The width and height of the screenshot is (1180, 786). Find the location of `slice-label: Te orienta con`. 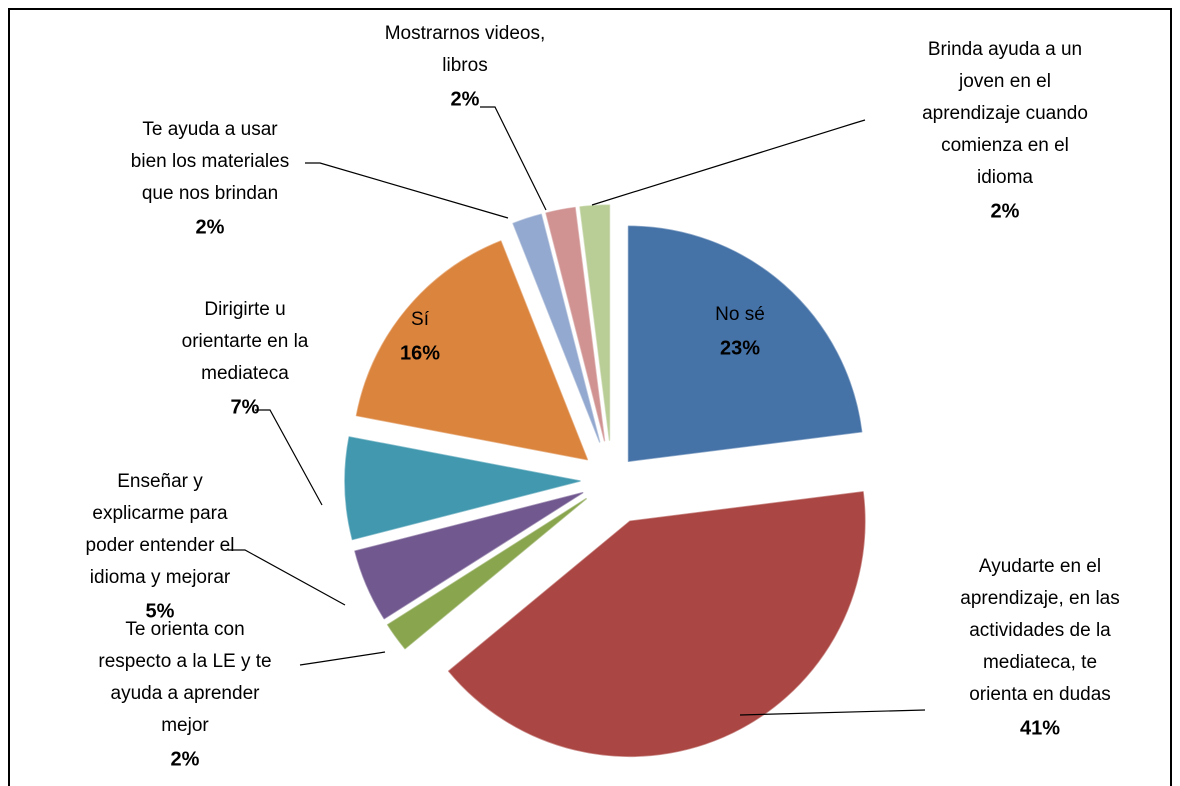

slice-label: Te orienta con is located at coordinates (184, 629).